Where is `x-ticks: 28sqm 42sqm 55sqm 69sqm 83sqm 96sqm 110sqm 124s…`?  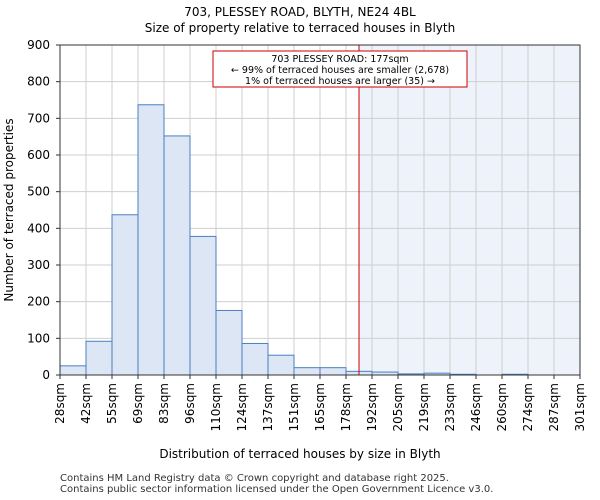 x-ticks: 28sqm 42sqm 55sqm 69sqm 83sqm 96sqm 110sqm 124s… is located at coordinates (320, 403).